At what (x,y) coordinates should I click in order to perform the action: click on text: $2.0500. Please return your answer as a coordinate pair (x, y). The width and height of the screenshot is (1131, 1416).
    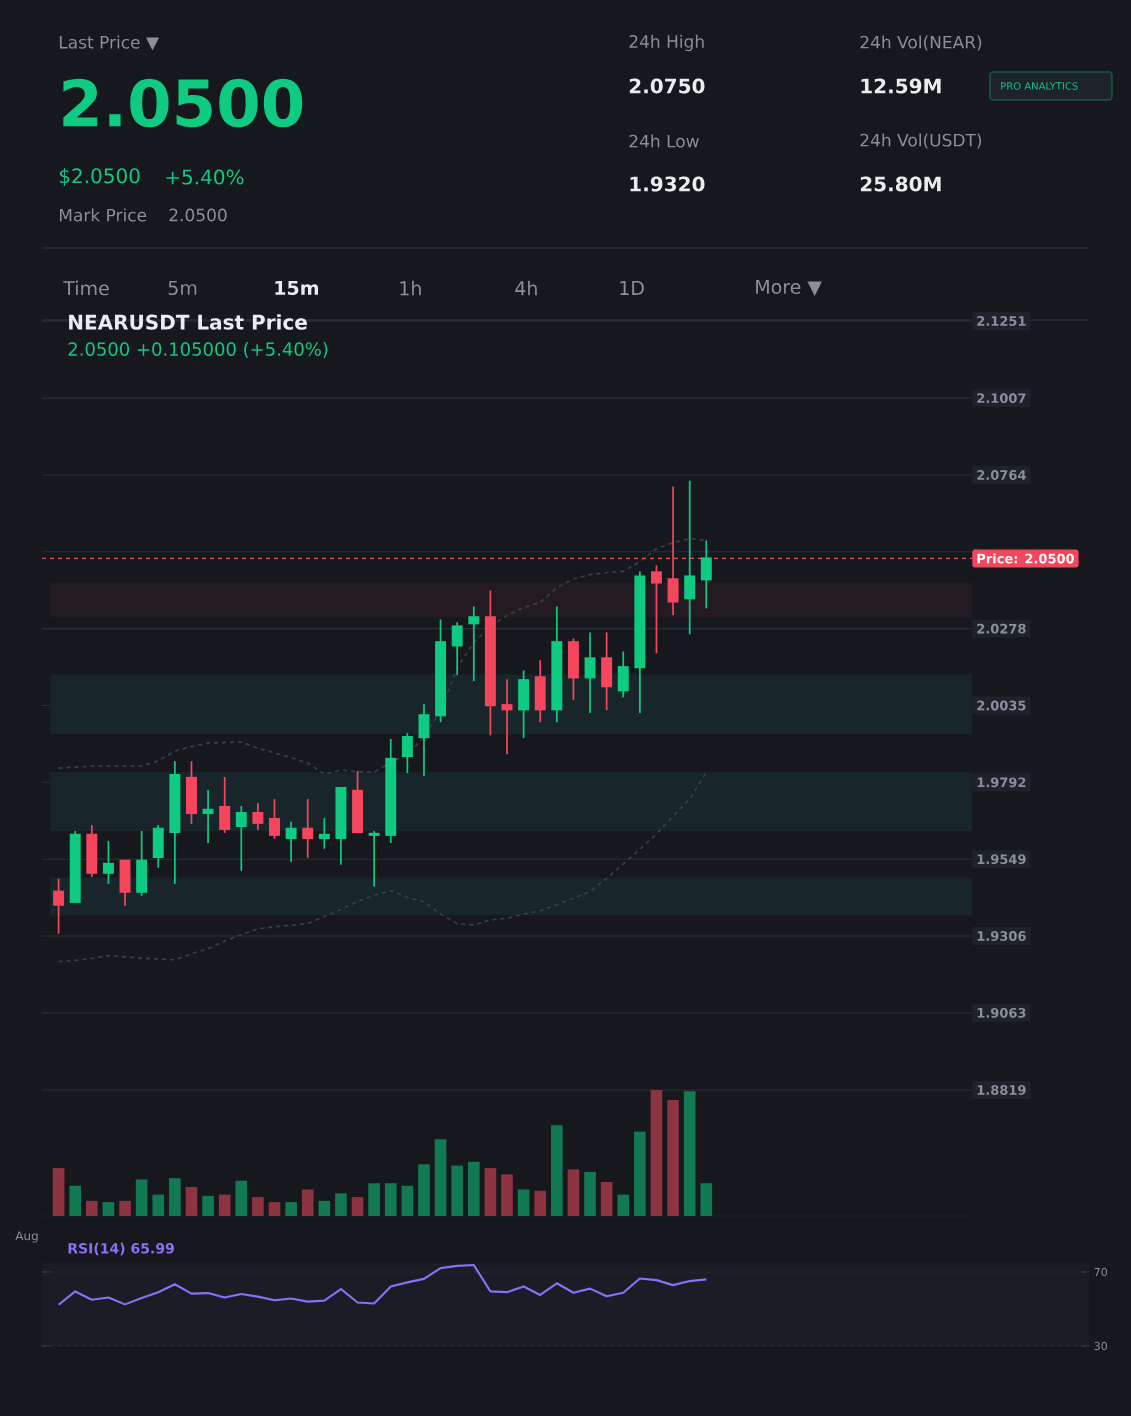
    Looking at the image, I should click on (99, 177).